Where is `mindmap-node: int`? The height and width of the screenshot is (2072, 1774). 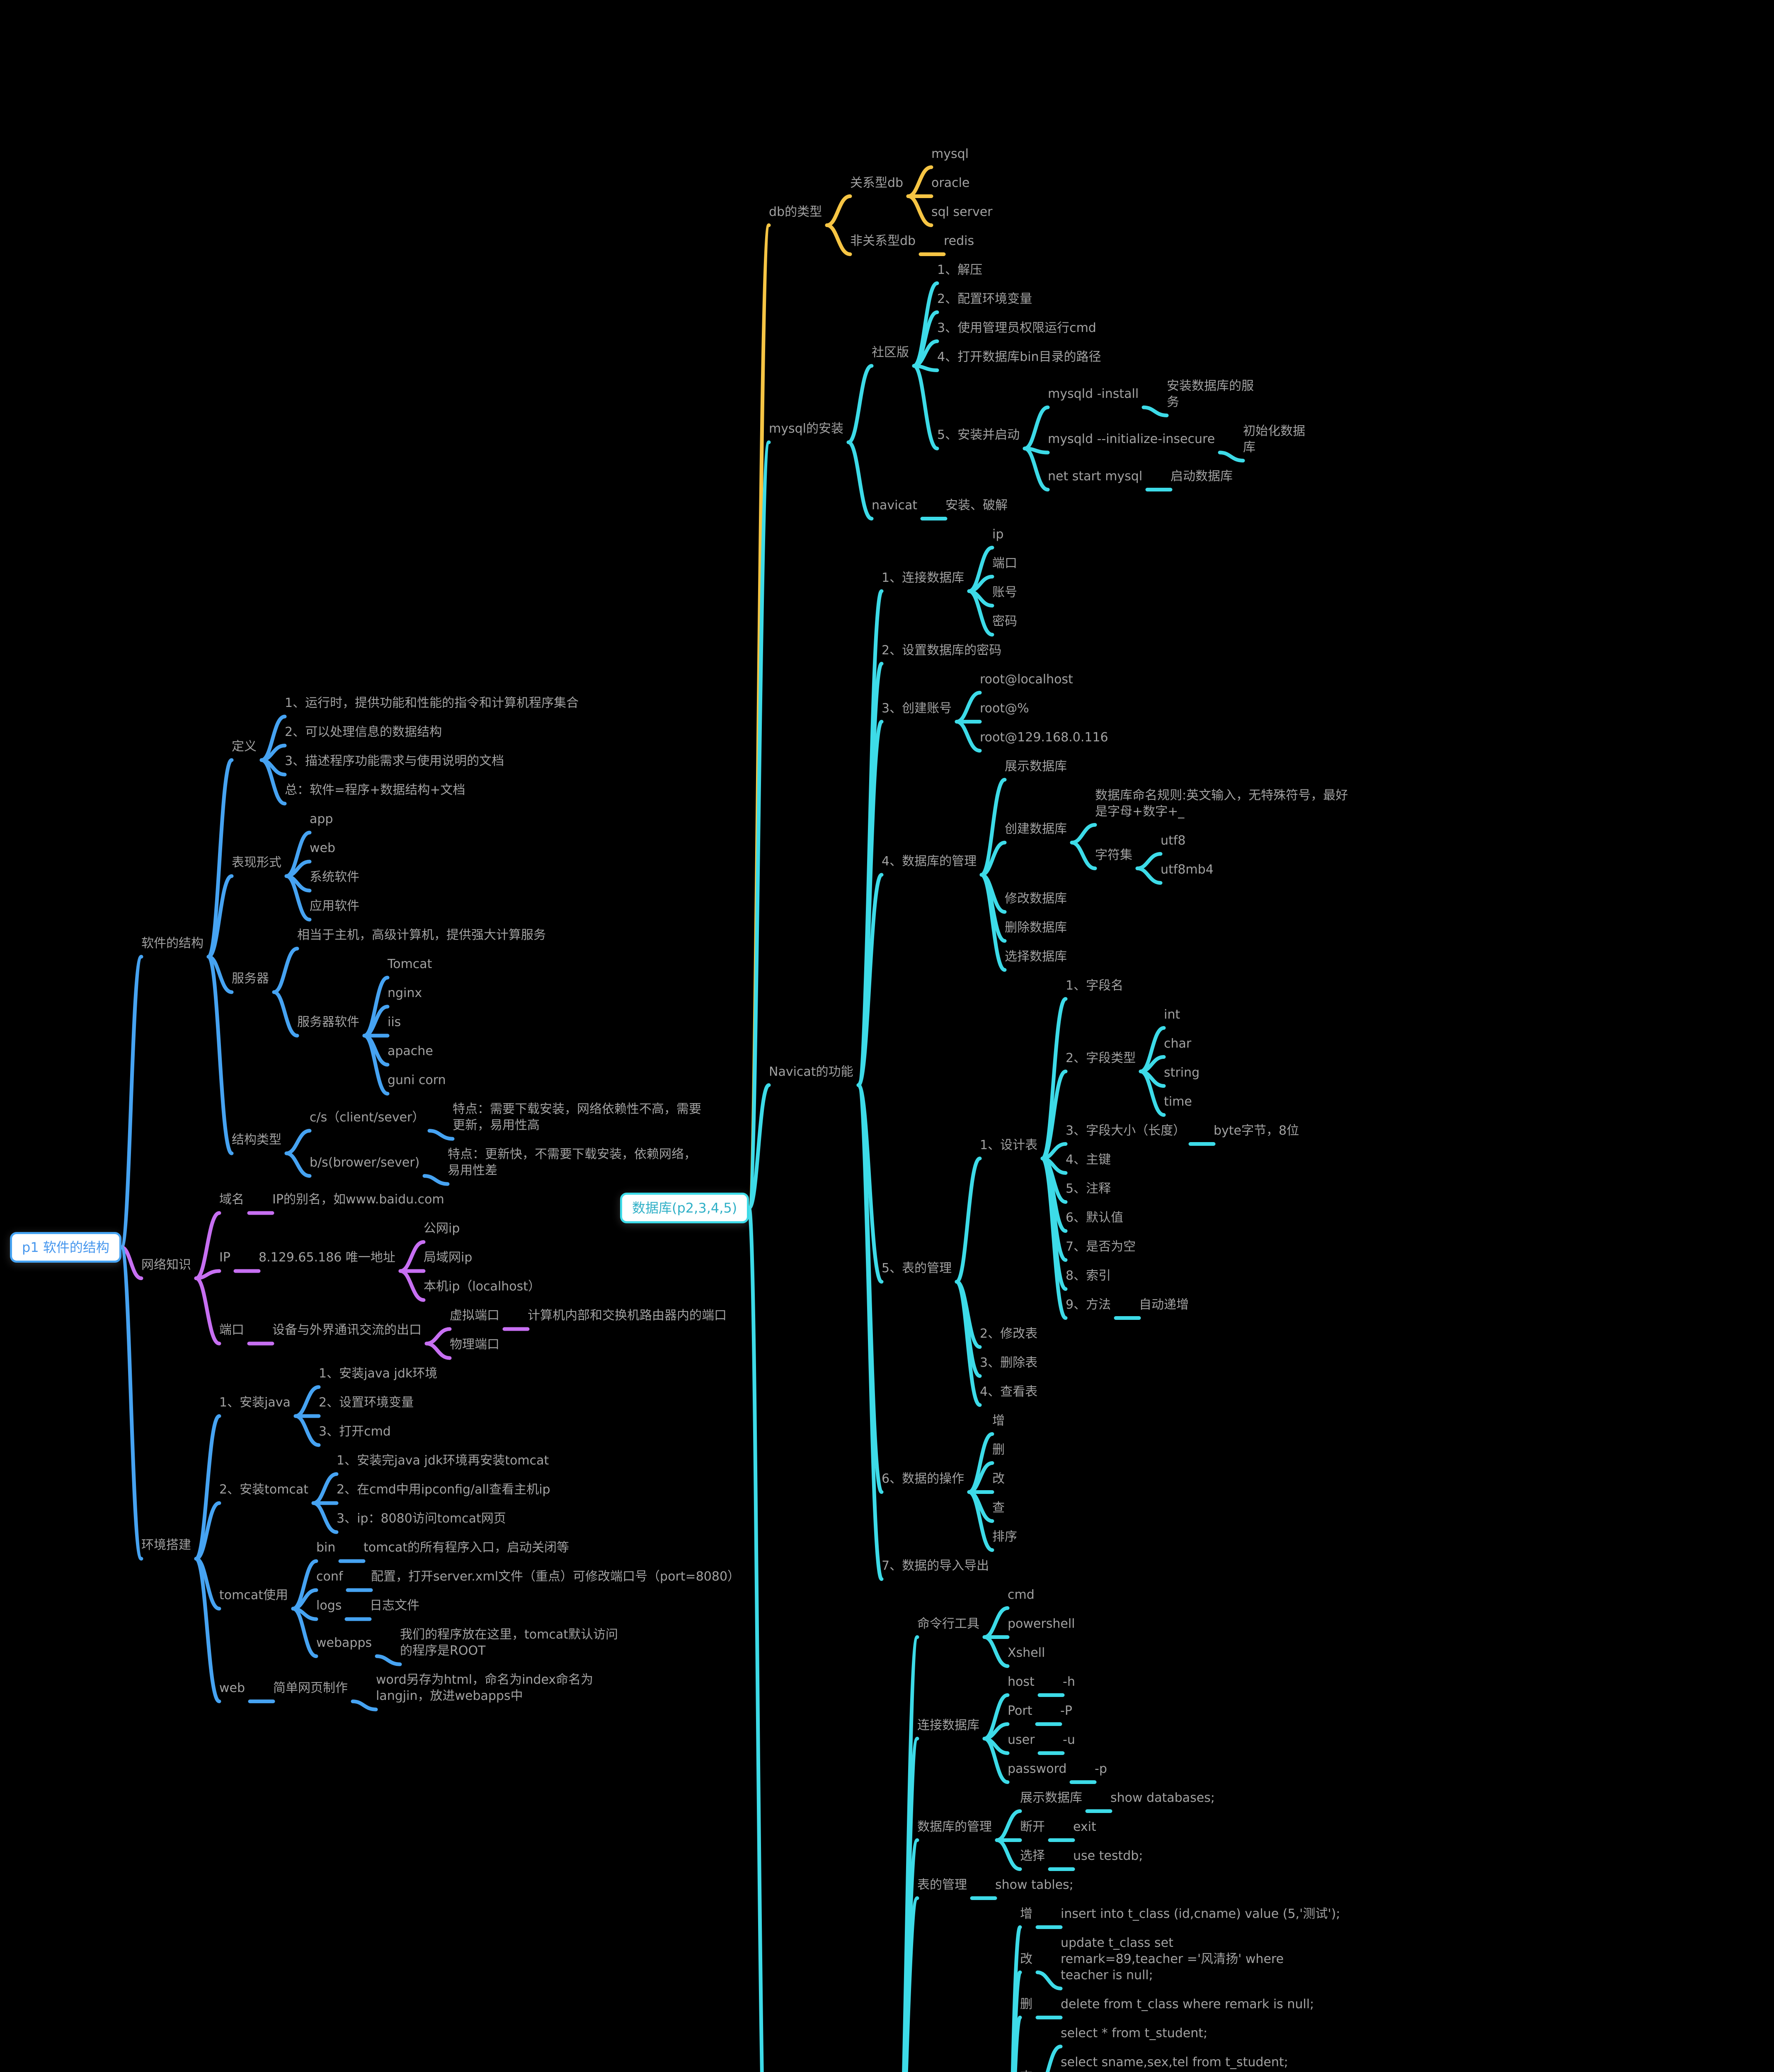 mindmap-node: int is located at coordinates (1172, 1014).